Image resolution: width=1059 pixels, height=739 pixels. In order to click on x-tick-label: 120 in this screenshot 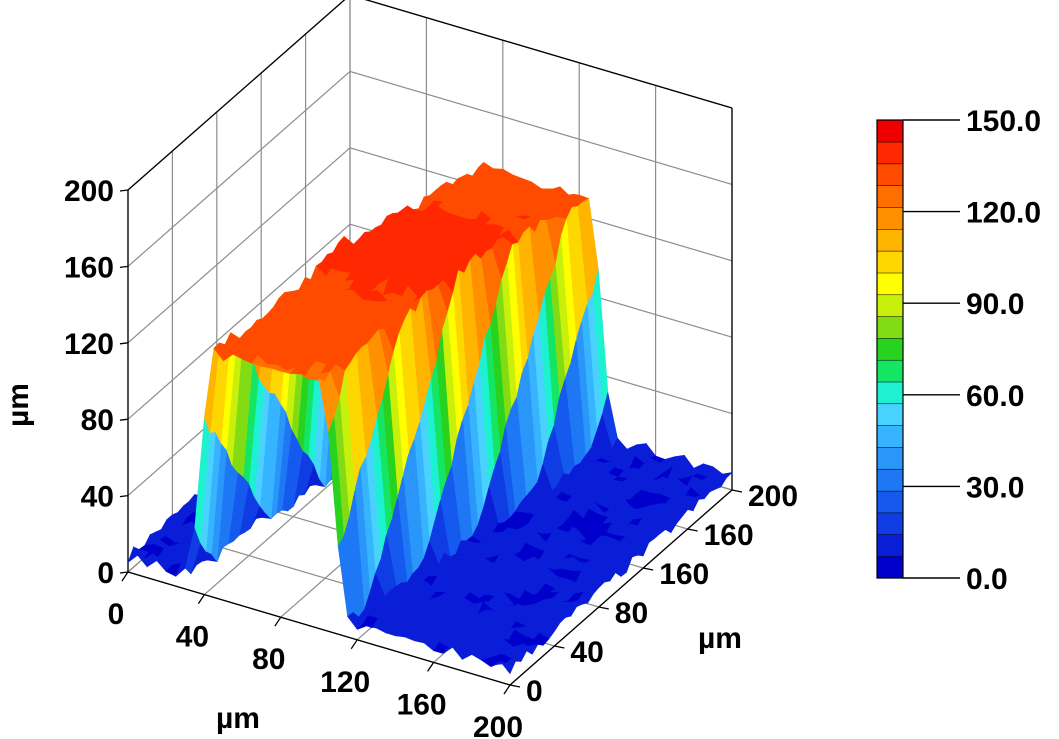, I will do `click(345, 682)`.